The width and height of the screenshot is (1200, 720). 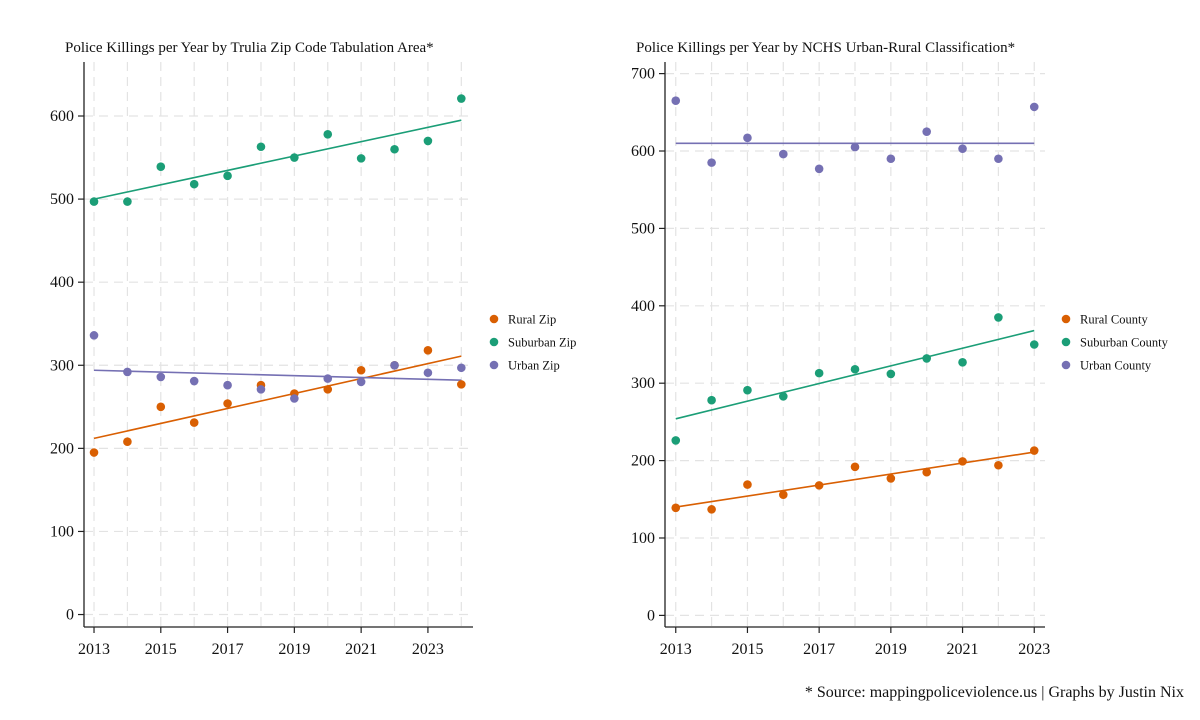 I want to click on zip-legend-urban-label: Urban Zip, so click(x=534, y=366).